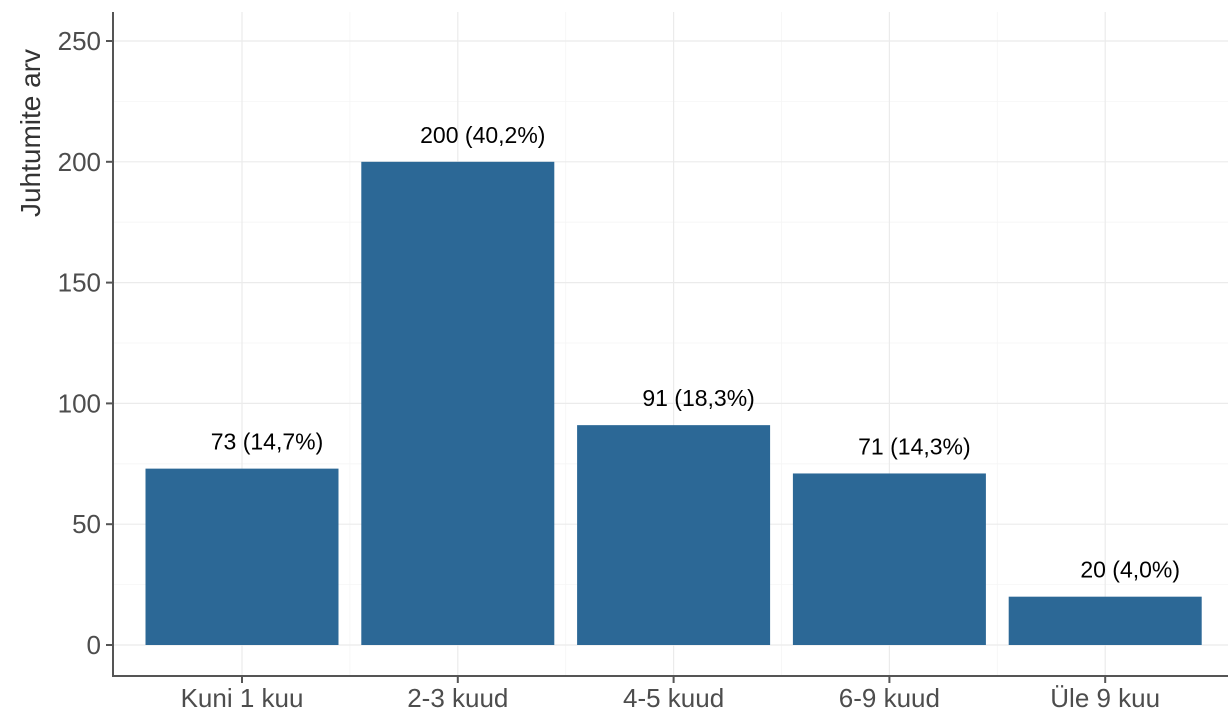  What do you see at coordinates (1105, 698) in the screenshot?
I see `x-tick-label: Üle 9 kuu` at bounding box center [1105, 698].